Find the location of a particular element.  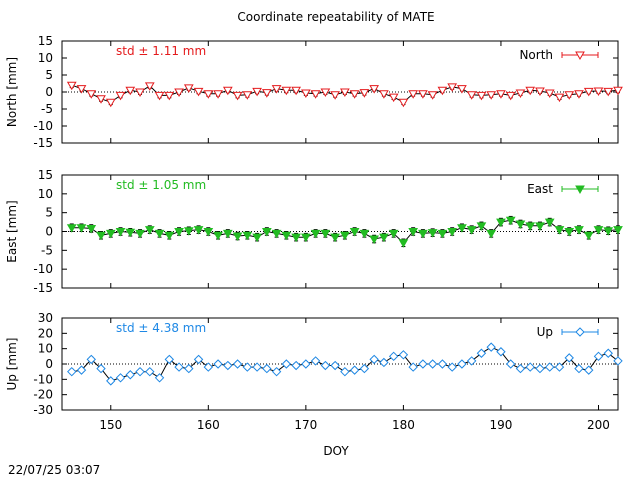

y-axis-title: Up [mm] is located at coordinates (12, 364).